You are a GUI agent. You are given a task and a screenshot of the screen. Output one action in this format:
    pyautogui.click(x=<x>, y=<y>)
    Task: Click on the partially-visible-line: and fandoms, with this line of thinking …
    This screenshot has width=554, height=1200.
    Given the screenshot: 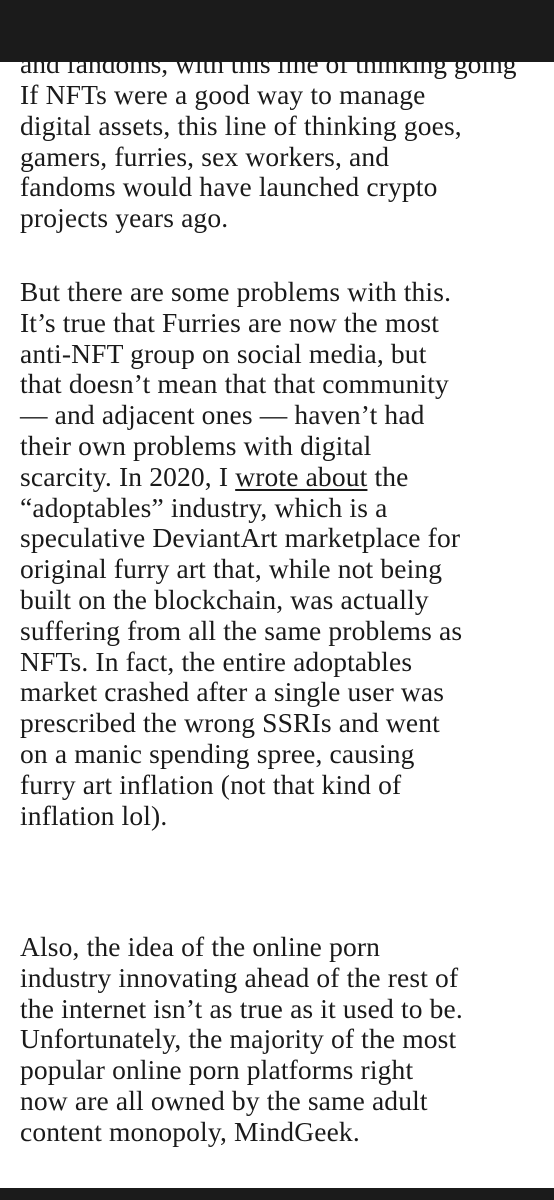 What is the action you would take?
    pyautogui.click(x=268, y=70)
    